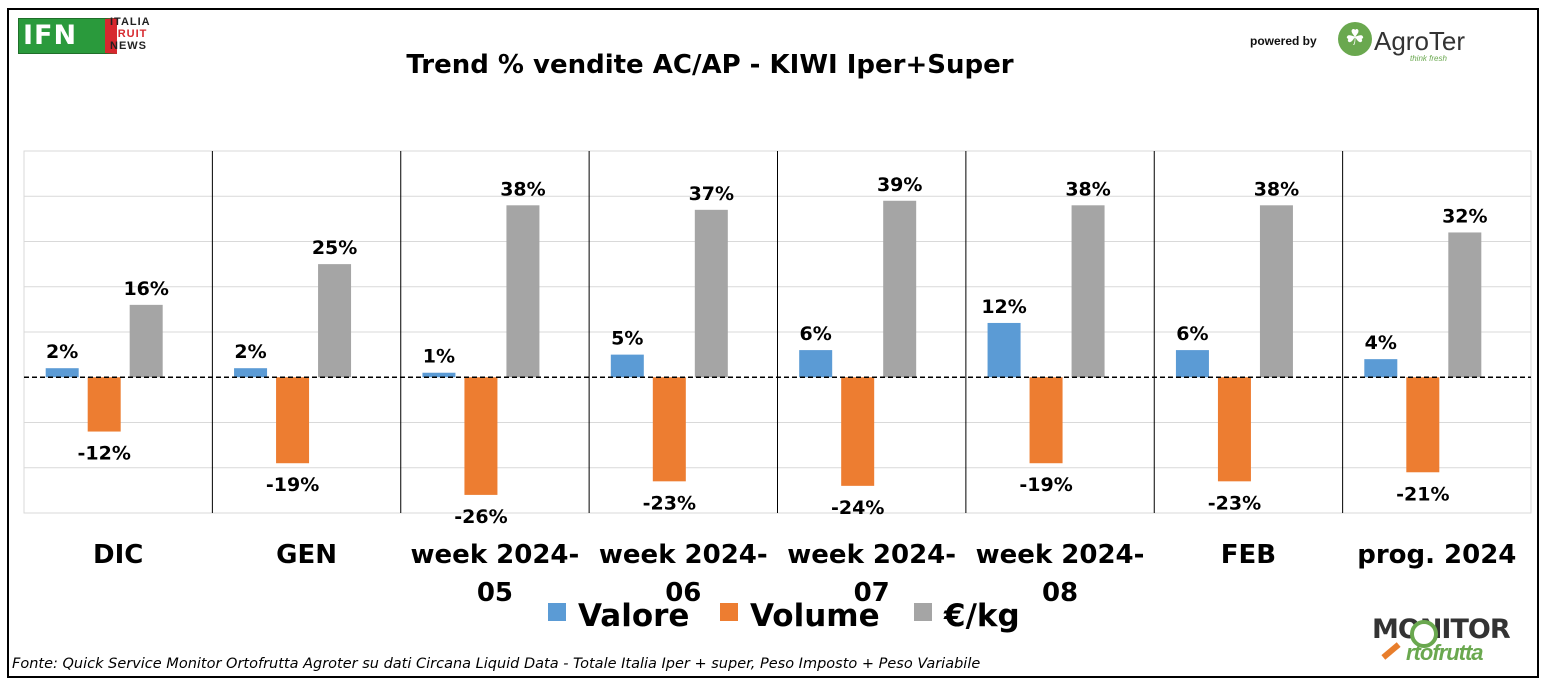 The image size is (1546, 684). I want to click on data-label: 5%, so click(627, 339).